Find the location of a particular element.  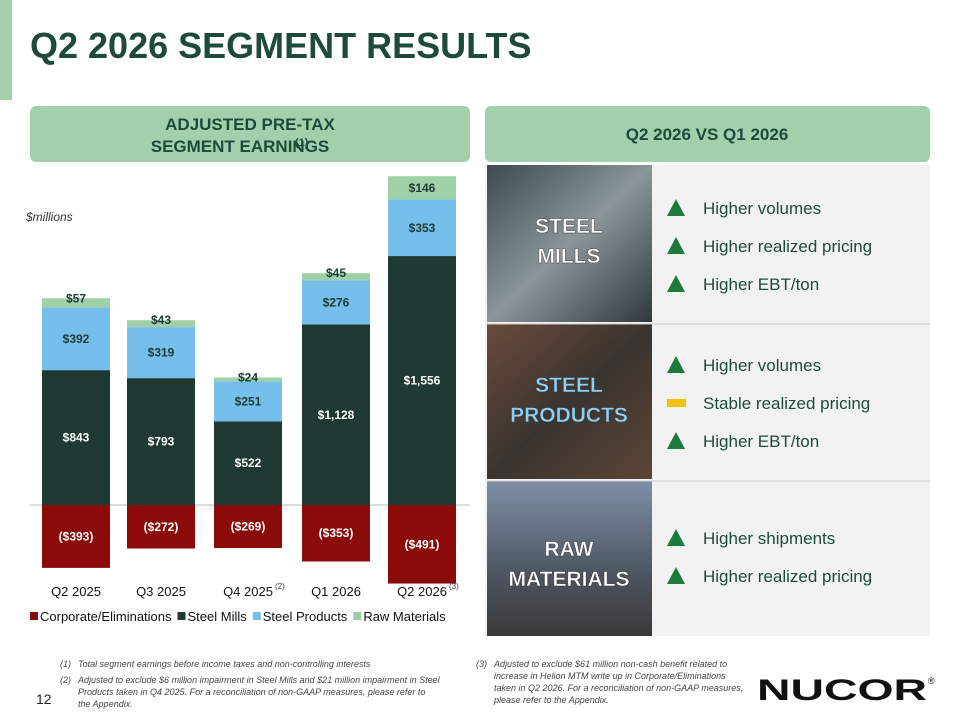

segment-label: MATERIALS is located at coordinates (569, 579).